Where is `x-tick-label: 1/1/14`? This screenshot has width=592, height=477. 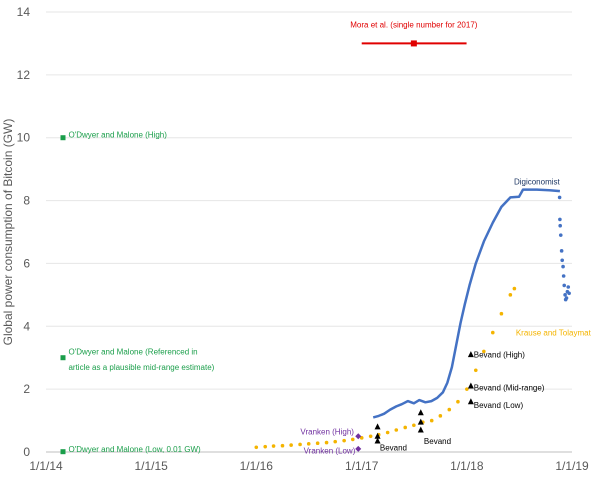 x-tick-label: 1/1/14 is located at coordinates (46, 466).